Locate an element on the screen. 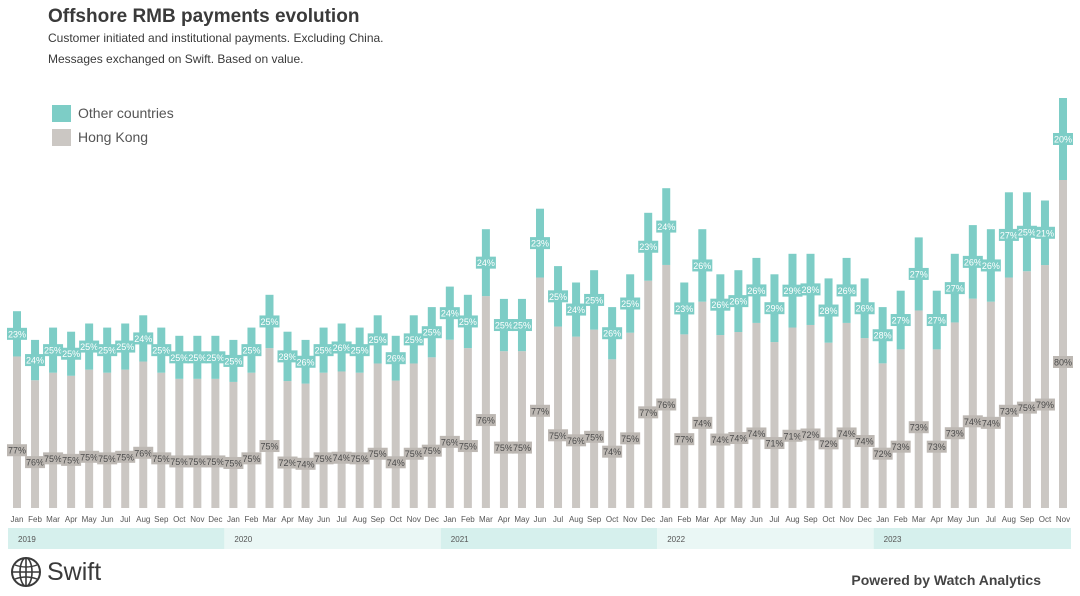 The image size is (1080, 596). data-label-other-countries: 20% is located at coordinates (1063, 140).